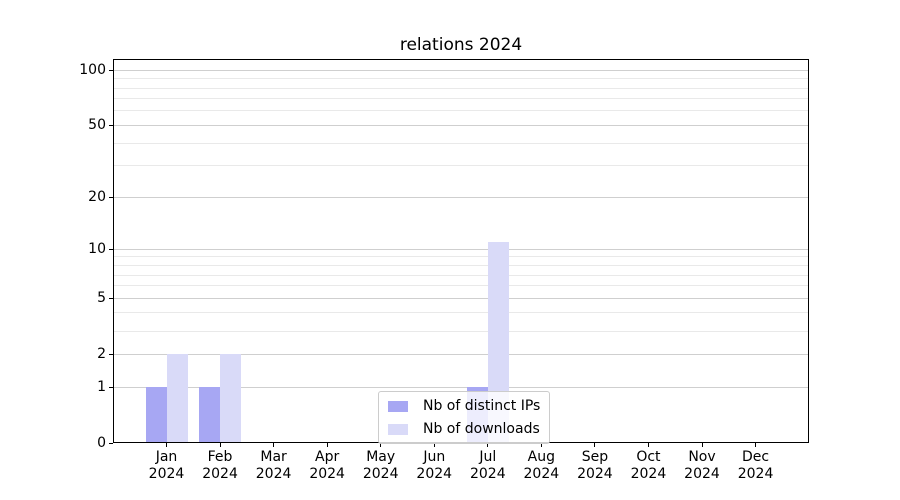 The image size is (900, 500). I want to click on x-tick-label: Oct 2024, so click(648, 466).